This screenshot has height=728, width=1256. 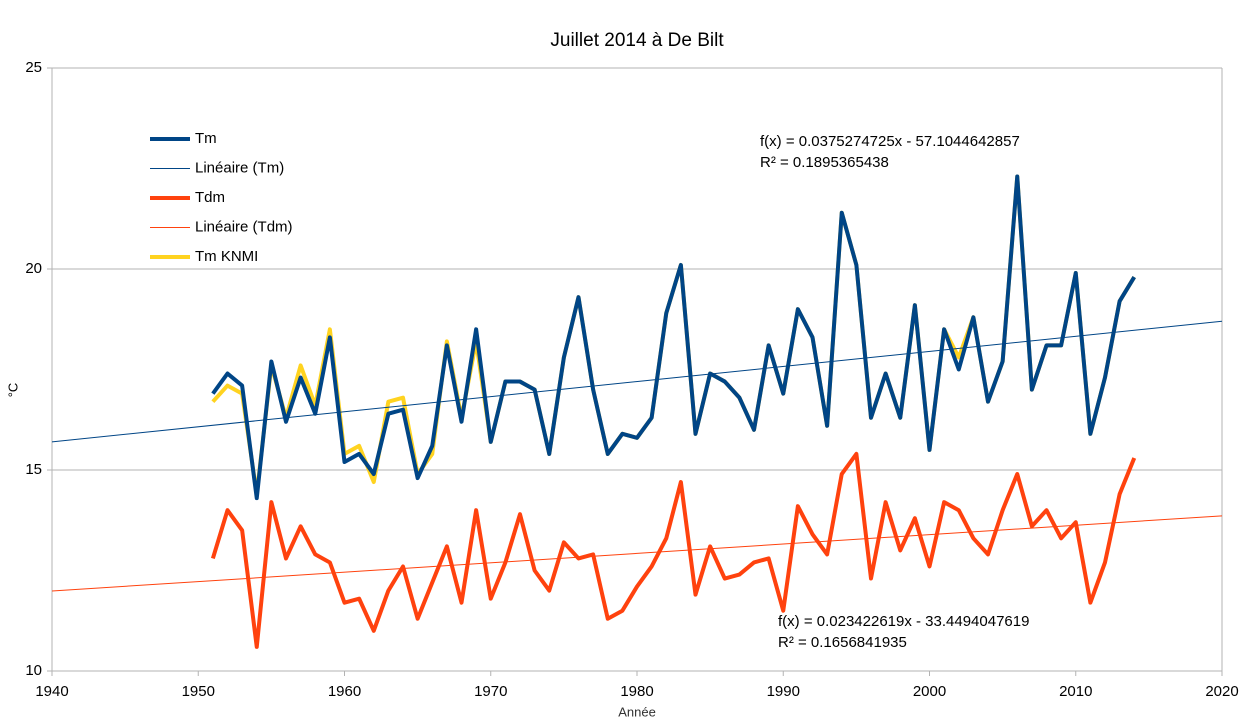 I want to click on y-axis-label: °C, so click(x=12, y=390).